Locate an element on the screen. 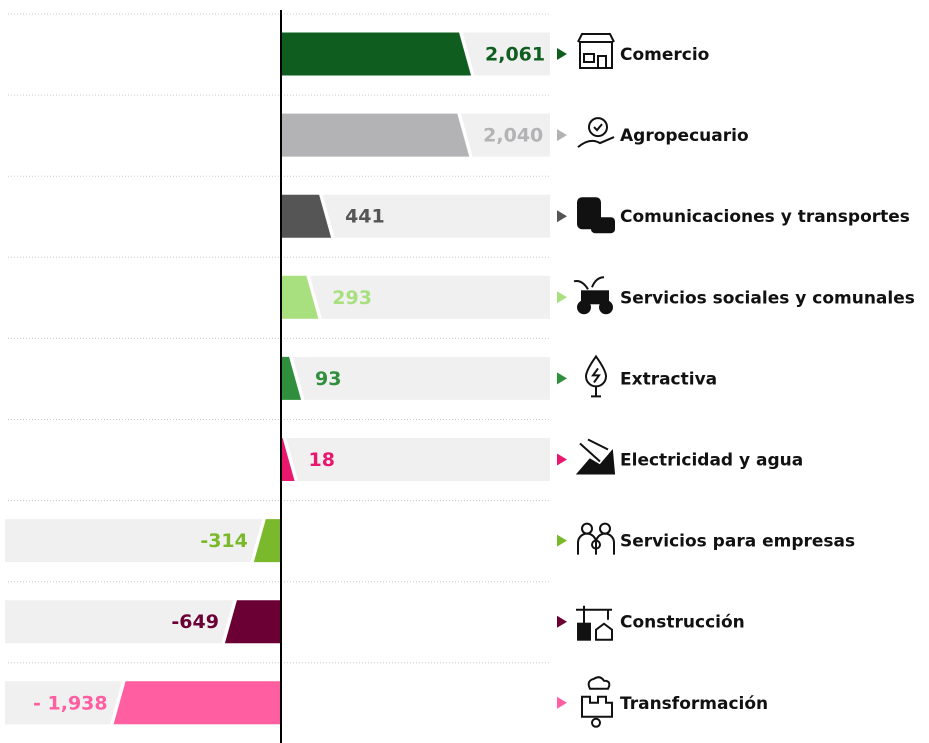 The width and height of the screenshot is (929, 743). value-label: 2,061 is located at coordinates (515, 55).